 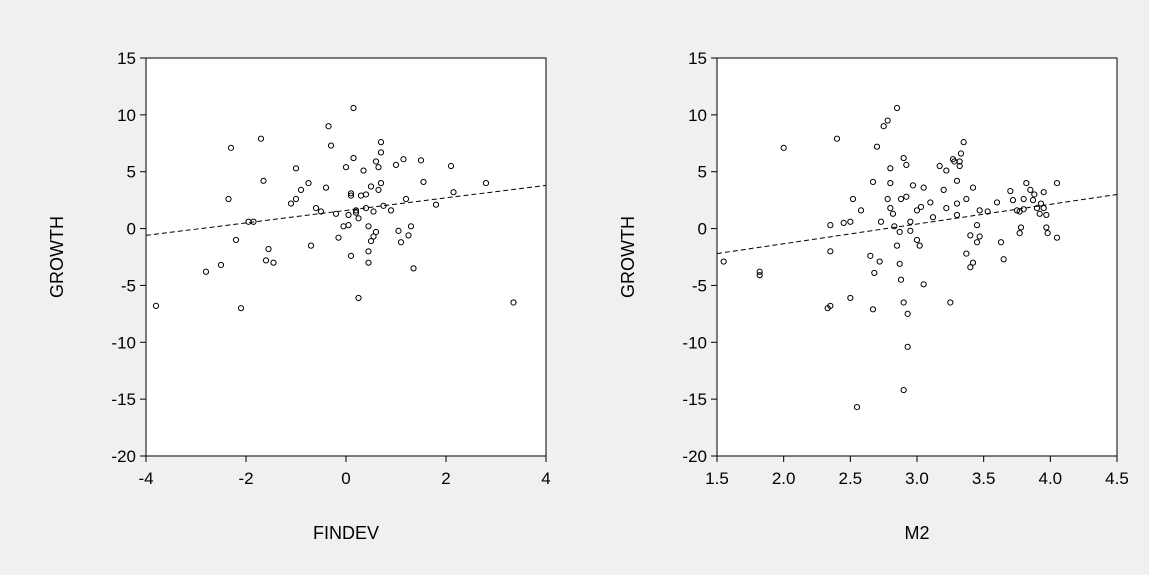 I want to click on y-tick-label: 10, so click(x=697, y=115).